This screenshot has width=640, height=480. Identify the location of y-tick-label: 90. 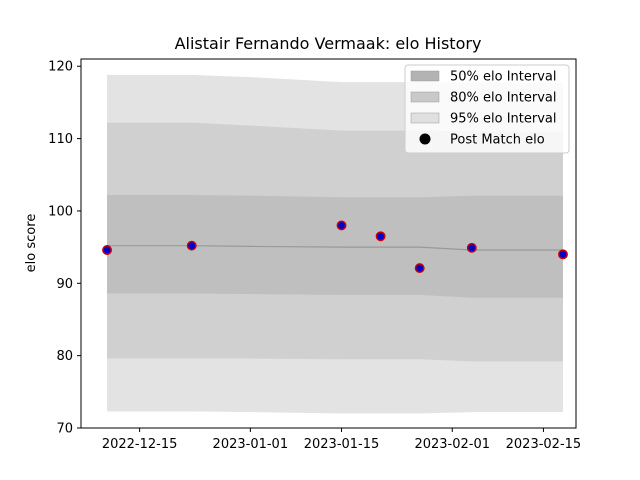
(64, 284).